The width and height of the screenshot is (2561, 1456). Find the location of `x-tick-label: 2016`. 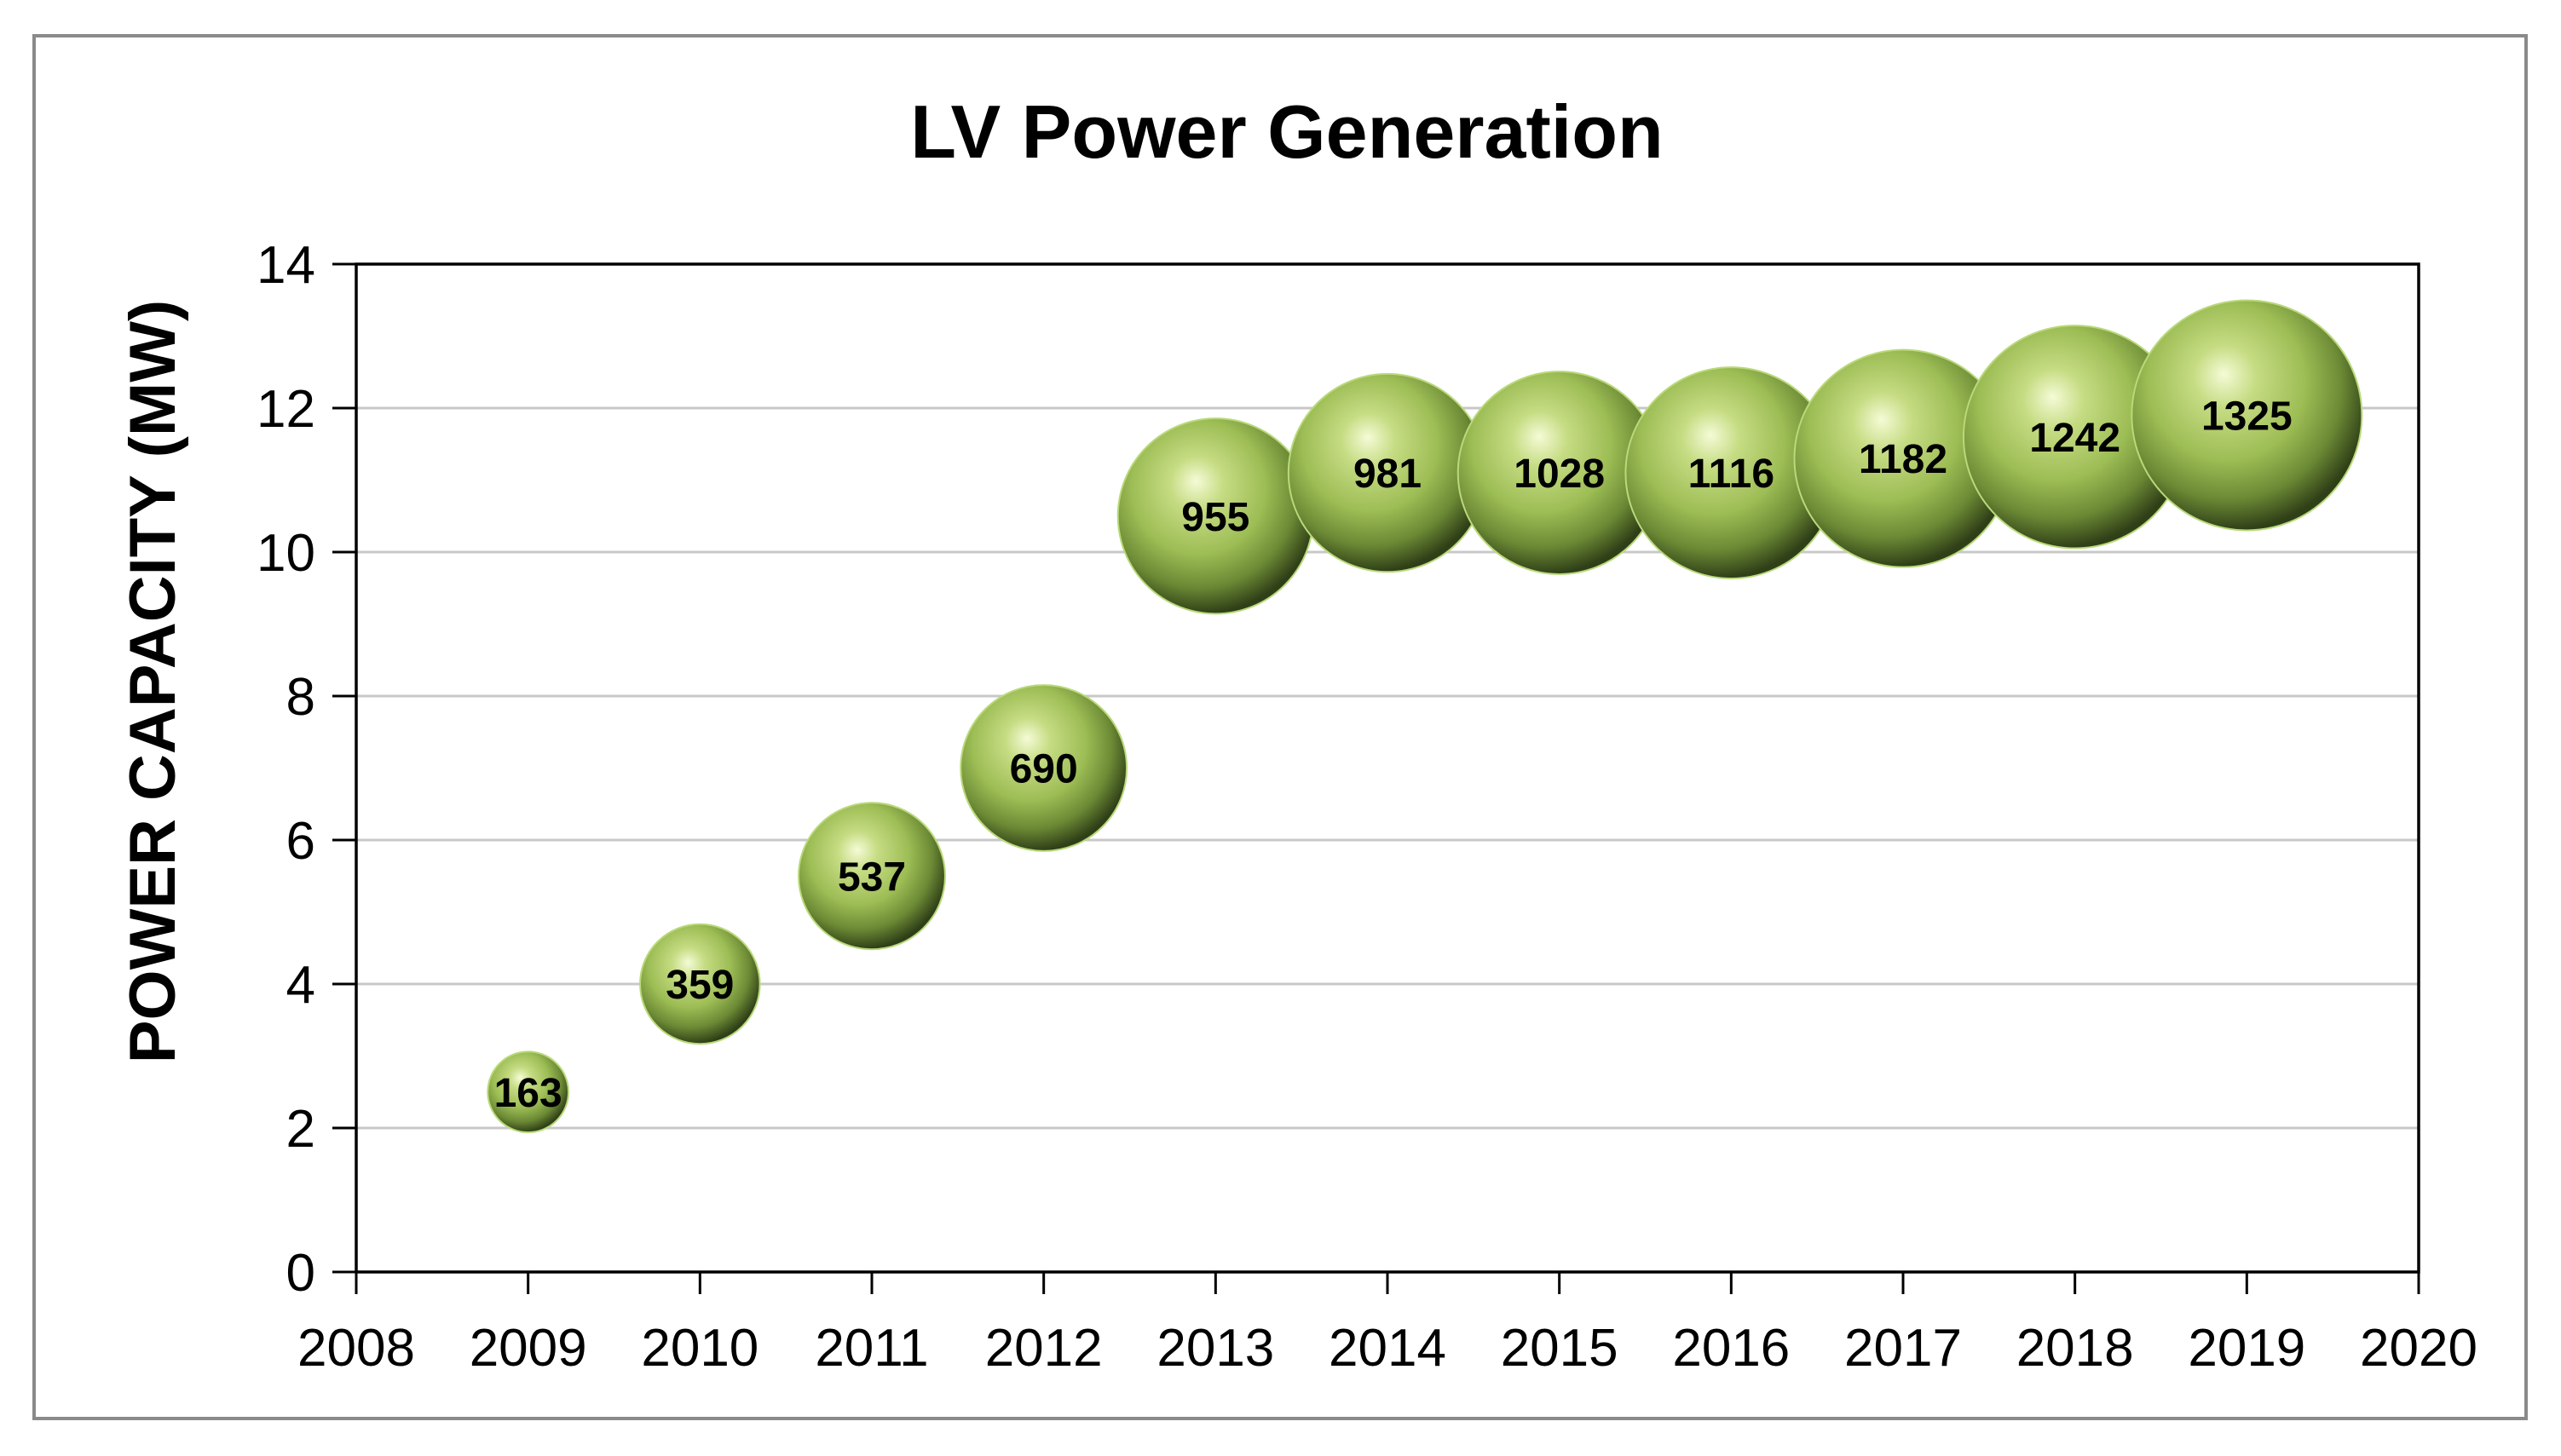

x-tick-label: 2016 is located at coordinates (1731, 1349).